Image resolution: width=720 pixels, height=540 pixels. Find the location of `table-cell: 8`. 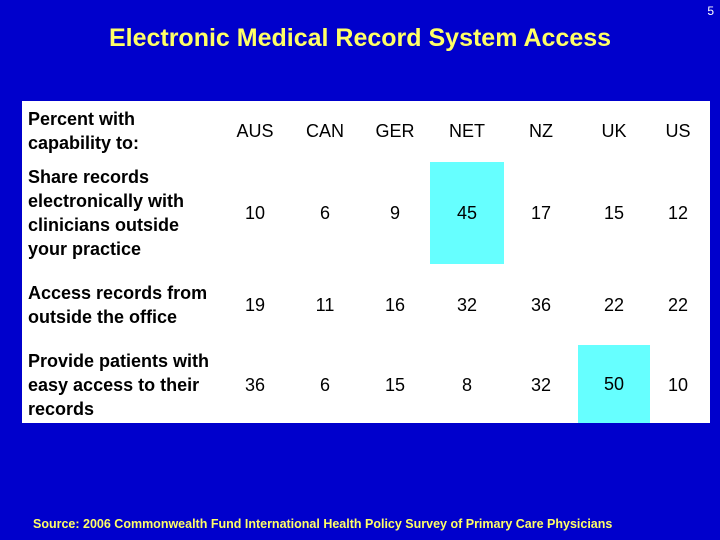

table-cell: 8 is located at coordinates (466, 384).